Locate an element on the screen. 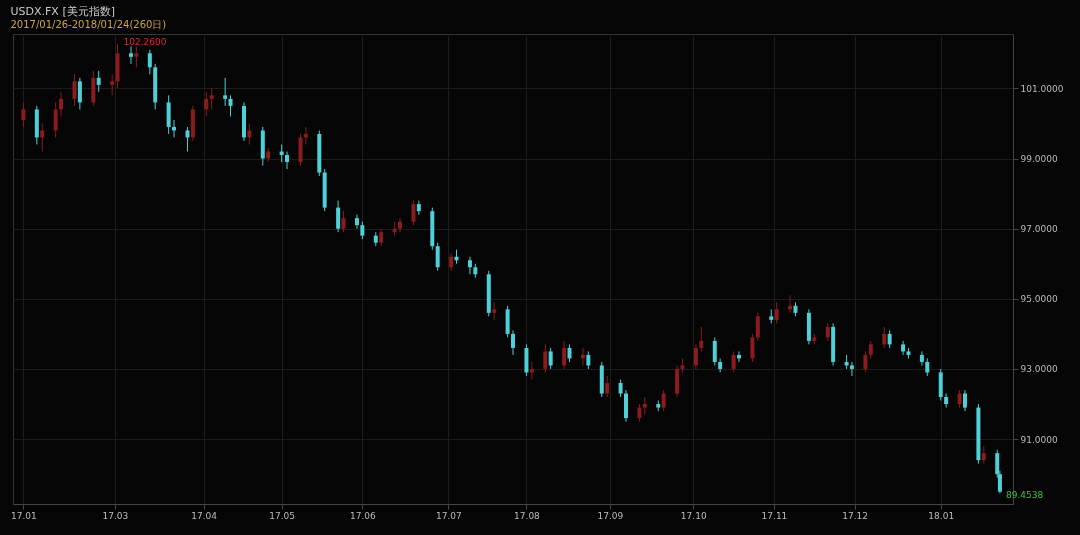 Image resolution: width=1080 pixels, height=535 pixels. annotation: 89.4538 is located at coordinates (1024, 495).